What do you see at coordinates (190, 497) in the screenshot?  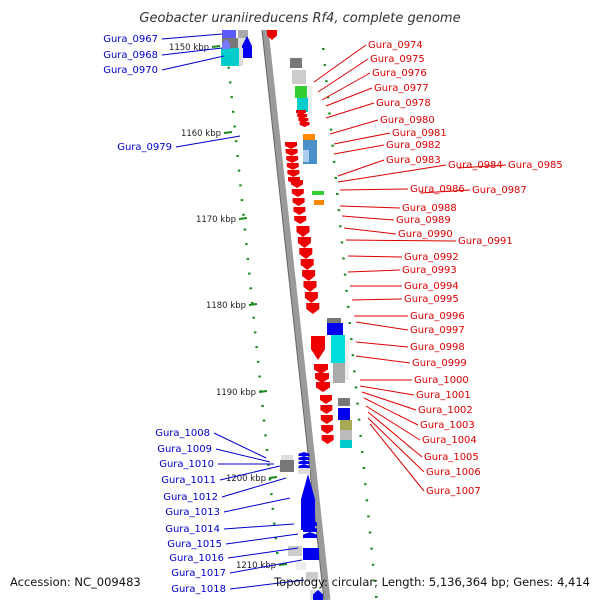 I see `gene-label: Gura_1012` at bounding box center [190, 497].